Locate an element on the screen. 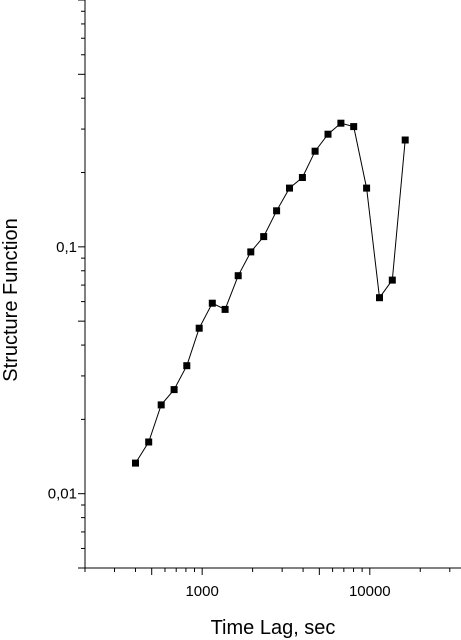 This screenshot has height=640, width=461. x-axis-tick-labels: 1000 10000 is located at coordinates (287, 591).